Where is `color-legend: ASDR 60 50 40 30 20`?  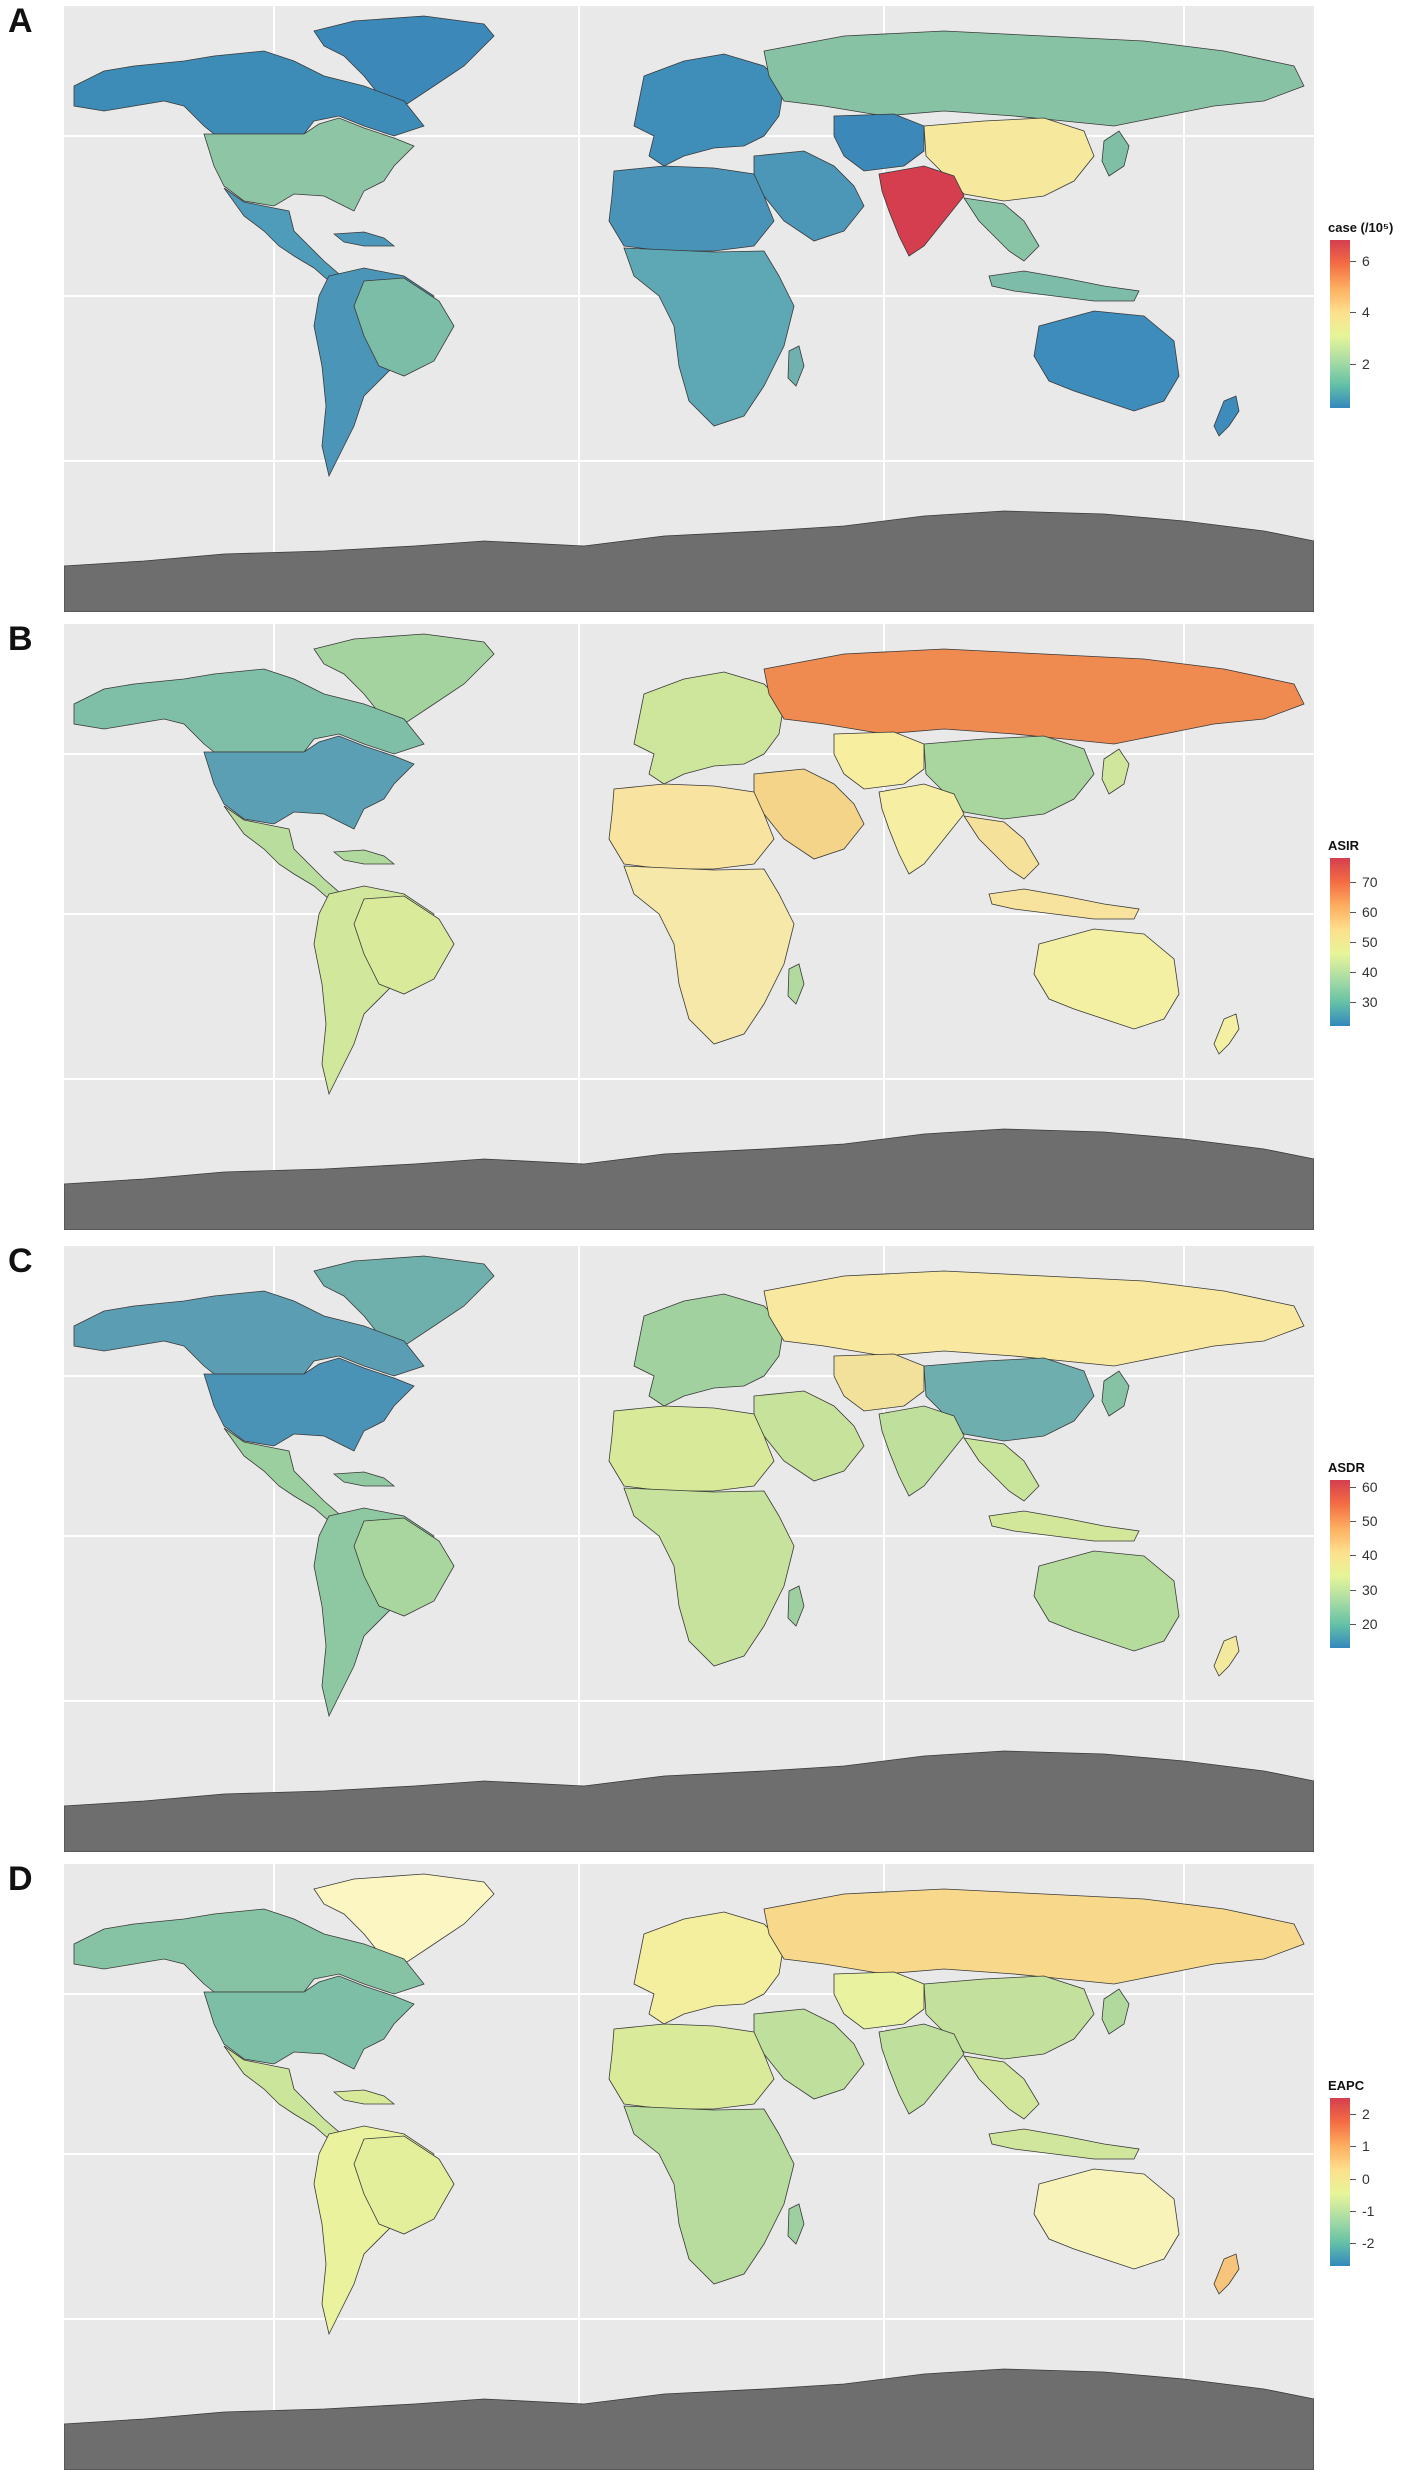 color-legend: ASDR 60 50 40 30 20 is located at coordinates (1373, 1560).